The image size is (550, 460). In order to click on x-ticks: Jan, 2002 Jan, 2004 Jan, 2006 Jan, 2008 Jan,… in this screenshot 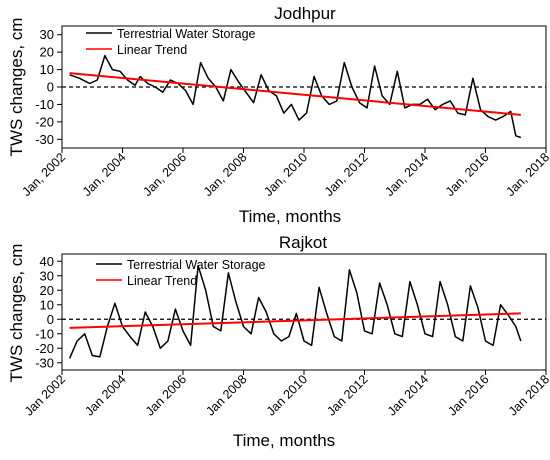, I will do `click(284, 173)`.